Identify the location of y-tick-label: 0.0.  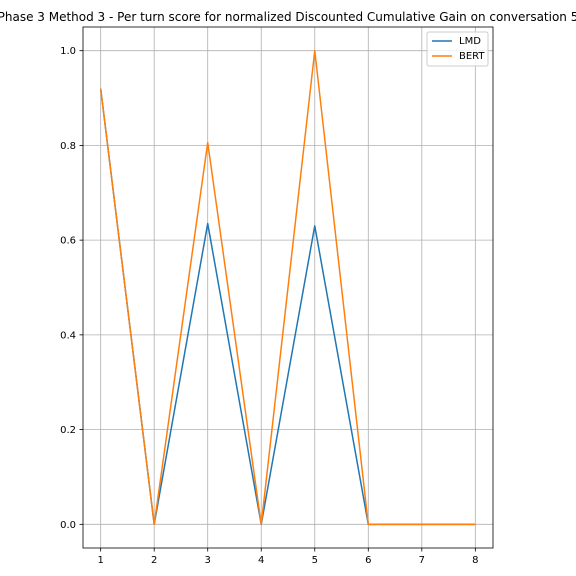
(68, 525).